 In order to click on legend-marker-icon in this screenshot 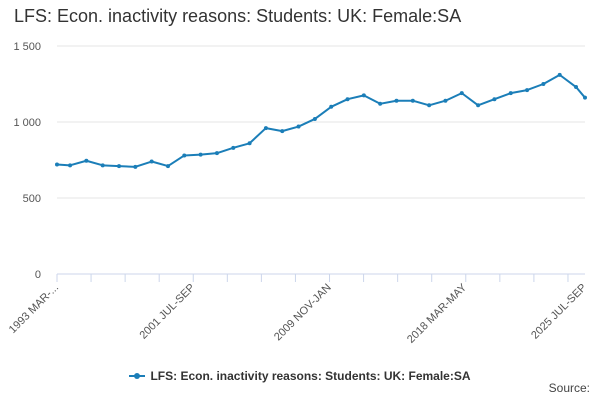, I will do `click(137, 376)`.